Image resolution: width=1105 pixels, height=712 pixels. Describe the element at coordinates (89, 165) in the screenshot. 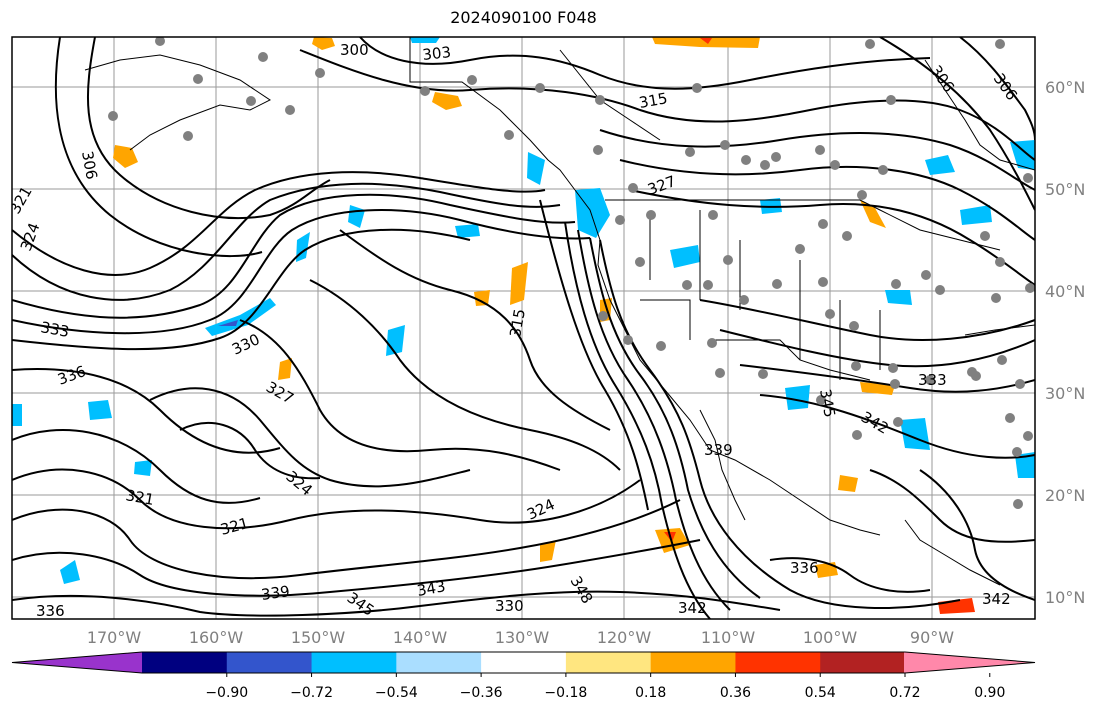

I see `contour-label: 306` at that location.